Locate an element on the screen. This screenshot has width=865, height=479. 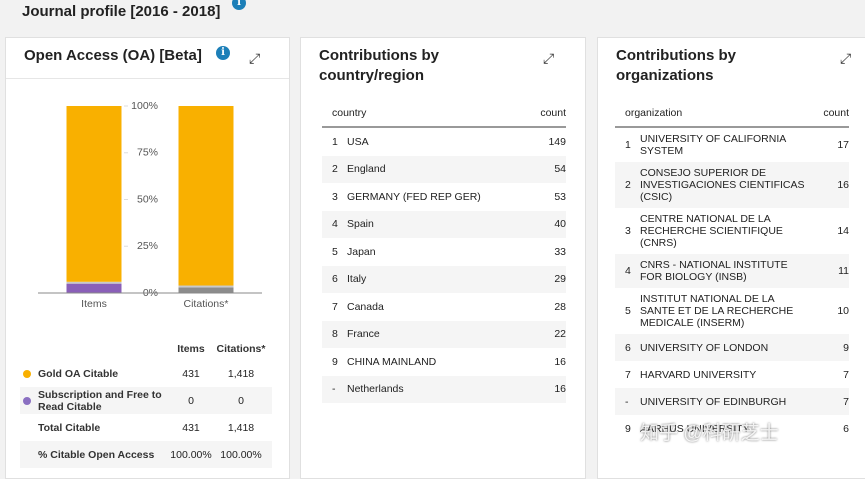
panel-title: Open Access (OA) [Beta] is located at coordinates (113, 55).